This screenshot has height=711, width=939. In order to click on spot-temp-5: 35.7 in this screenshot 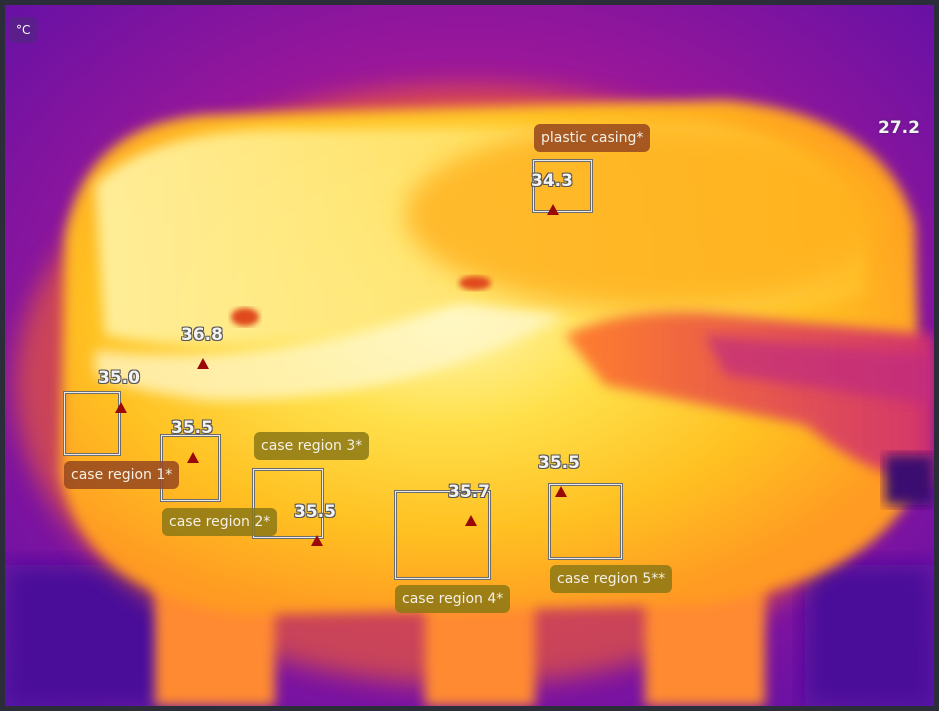, I will do `click(469, 492)`.